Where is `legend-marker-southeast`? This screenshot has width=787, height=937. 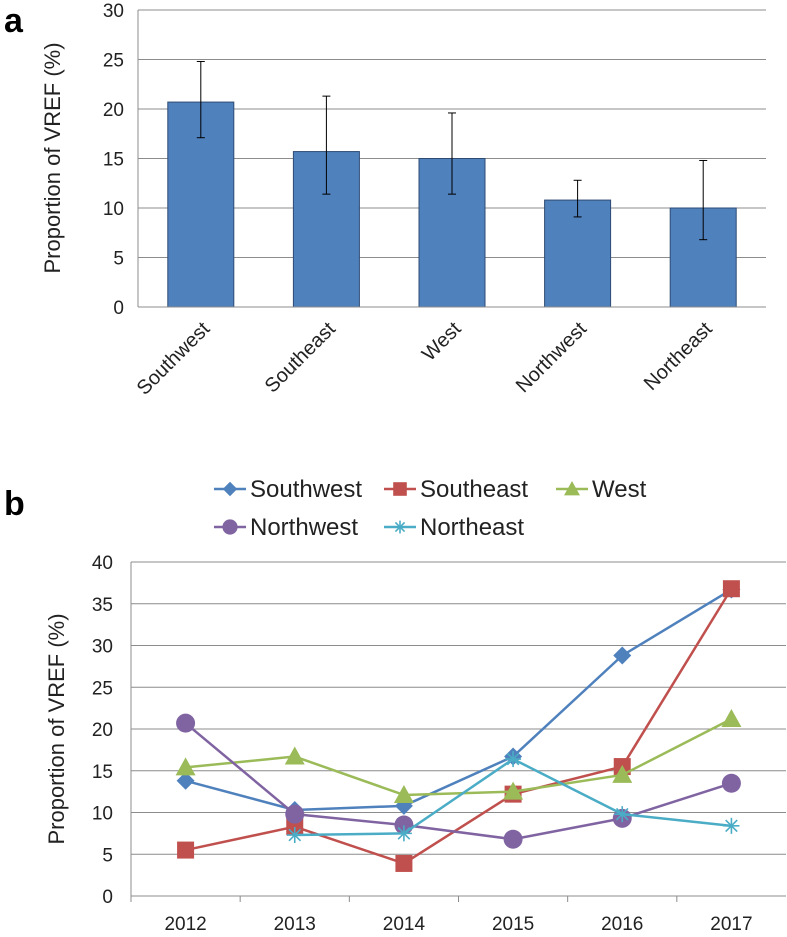 legend-marker-southeast is located at coordinates (400, 489).